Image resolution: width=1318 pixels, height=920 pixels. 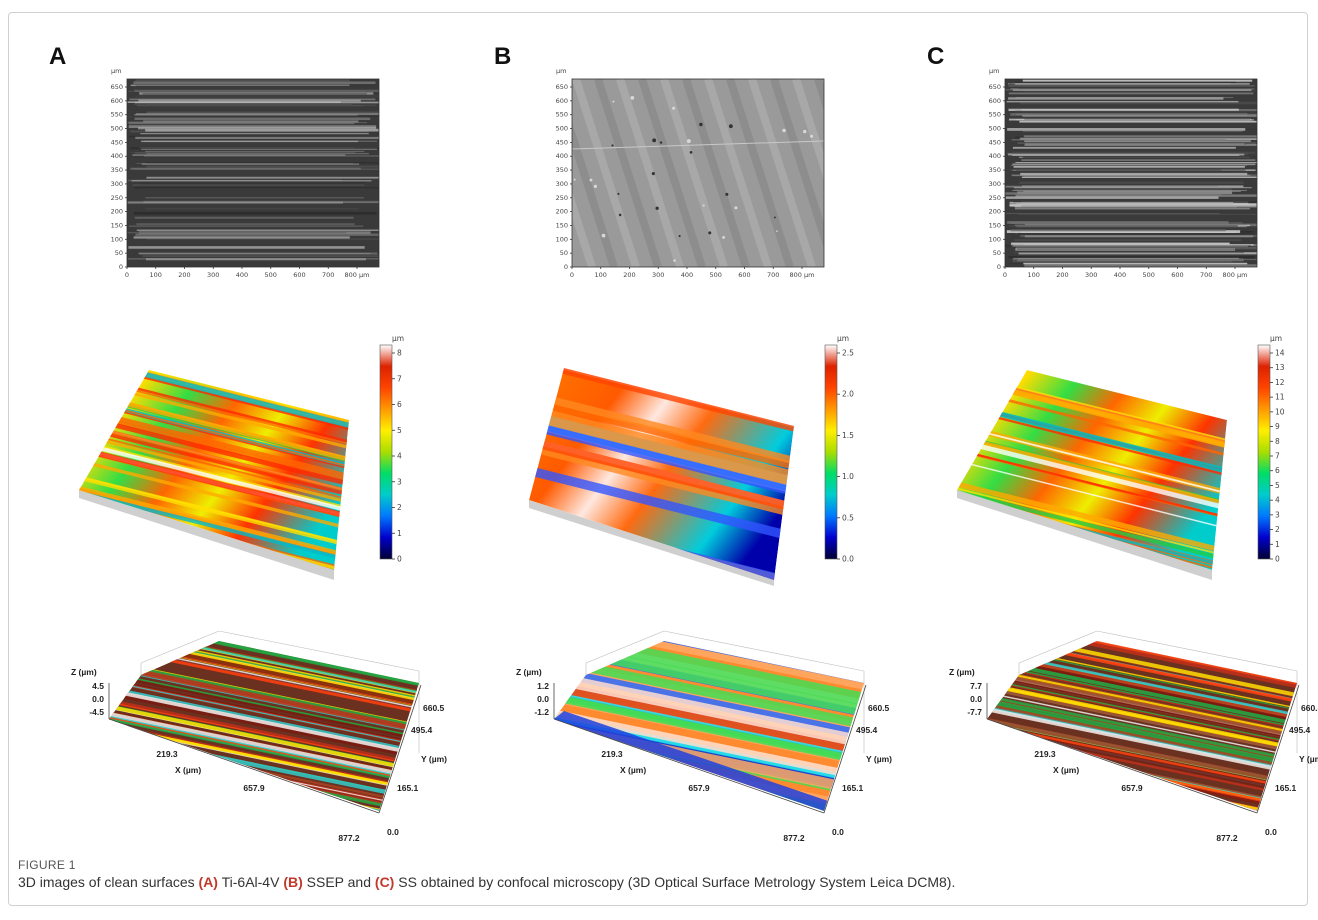 I want to click on colorbar-tick: 0, so click(x=399, y=559).